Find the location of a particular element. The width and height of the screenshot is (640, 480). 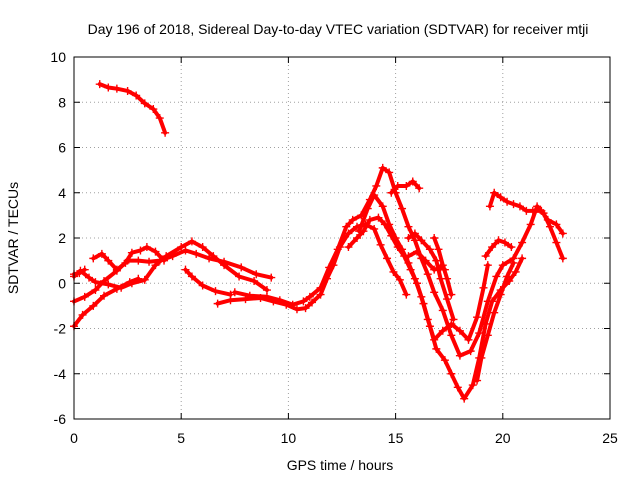

x-tick-label: 15 is located at coordinates (396, 438).